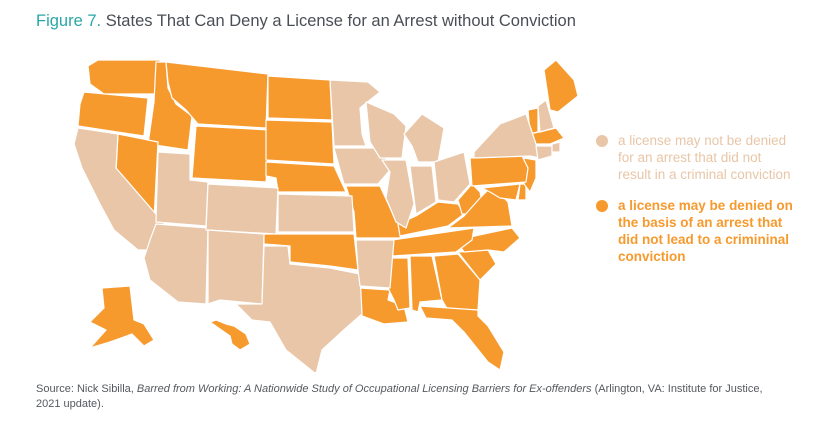  Describe the element at coordinates (113, 114) in the screenshot. I see `state-or` at that location.